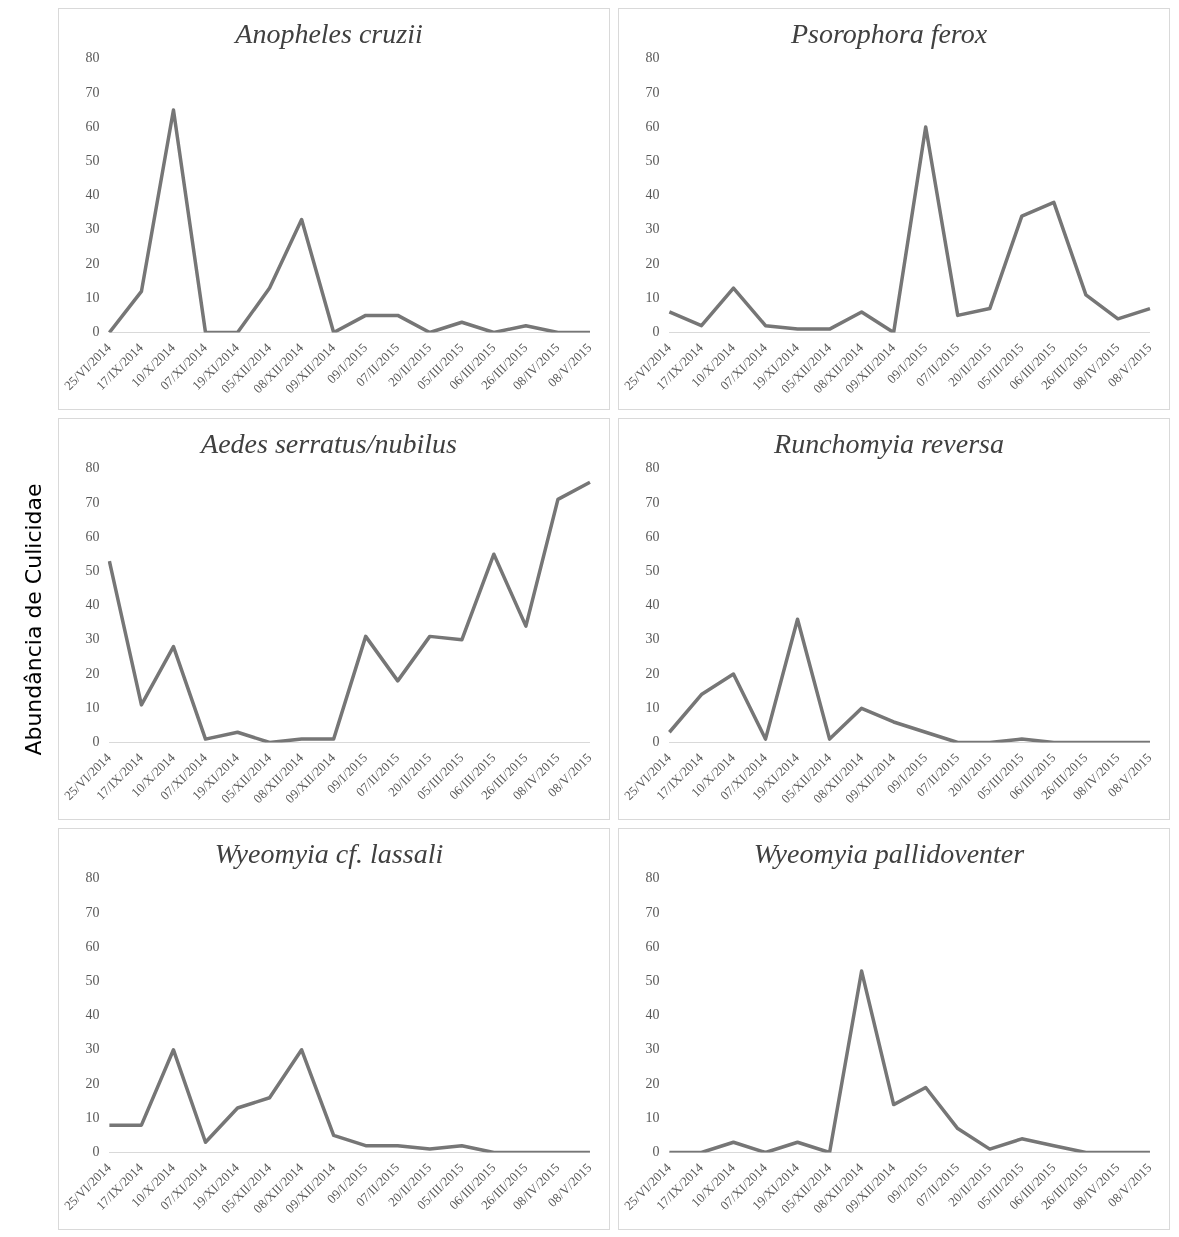  What do you see at coordinates (889, 854) in the screenshot?
I see `chart-title: Wyeomyia pallidoventer` at bounding box center [889, 854].